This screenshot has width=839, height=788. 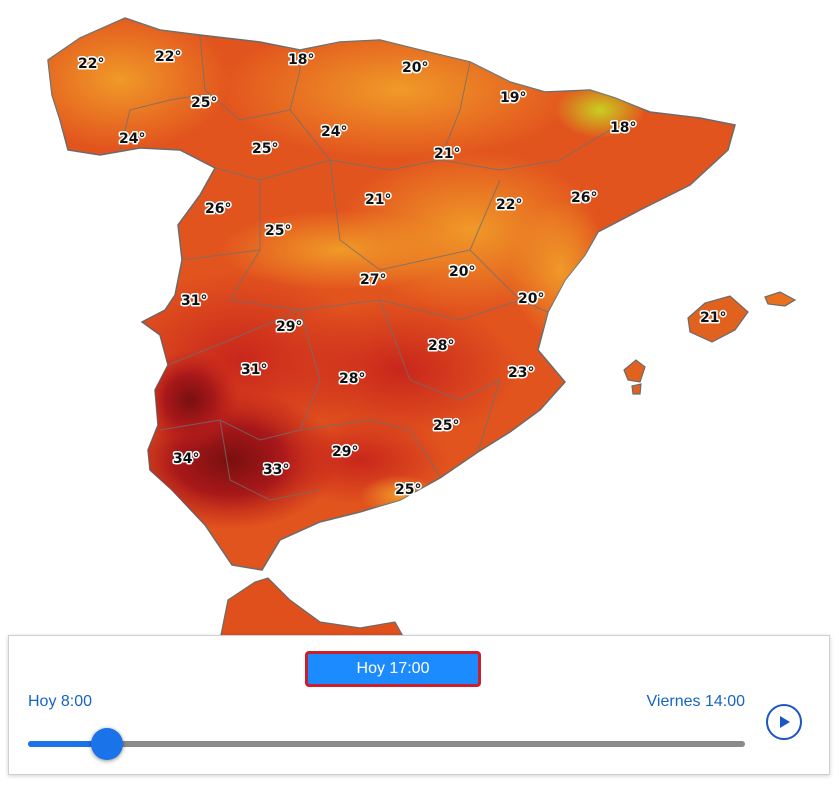 What do you see at coordinates (60, 701) in the screenshot?
I see `timeline-start-label: Hoy 8:00` at bounding box center [60, 701].